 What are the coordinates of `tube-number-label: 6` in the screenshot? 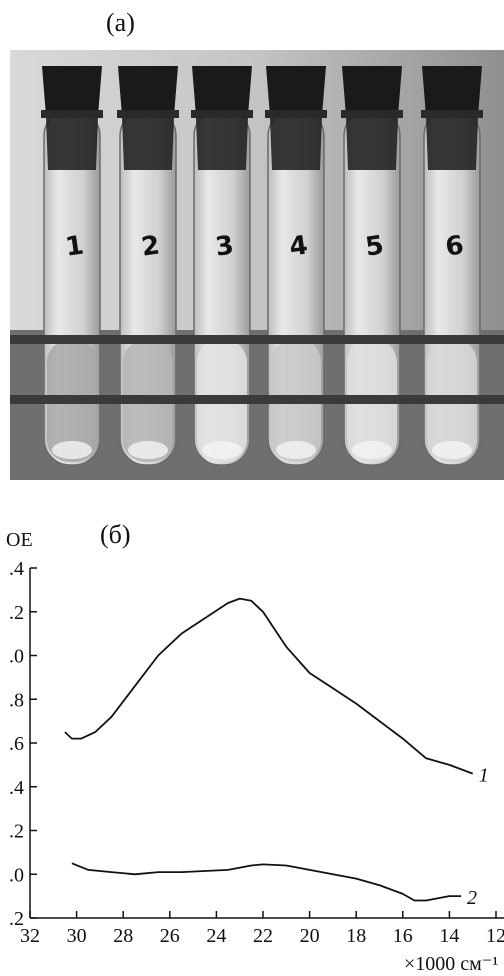 It's located at (455, 246).